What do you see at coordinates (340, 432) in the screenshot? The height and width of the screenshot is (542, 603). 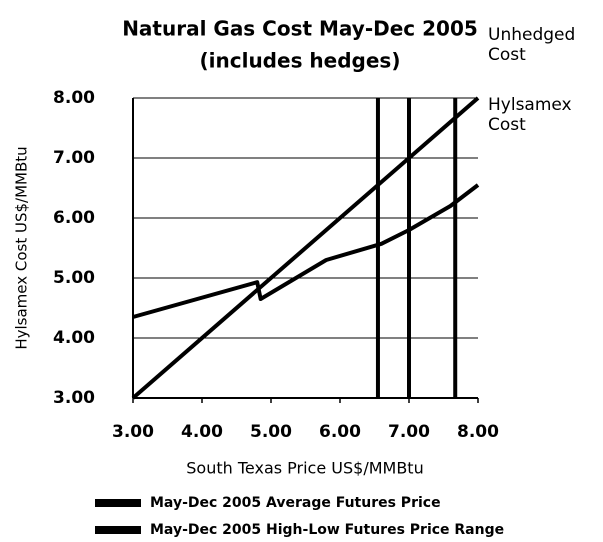 I see `x-tick-label: 6.00` at bounding box center [340, 432].